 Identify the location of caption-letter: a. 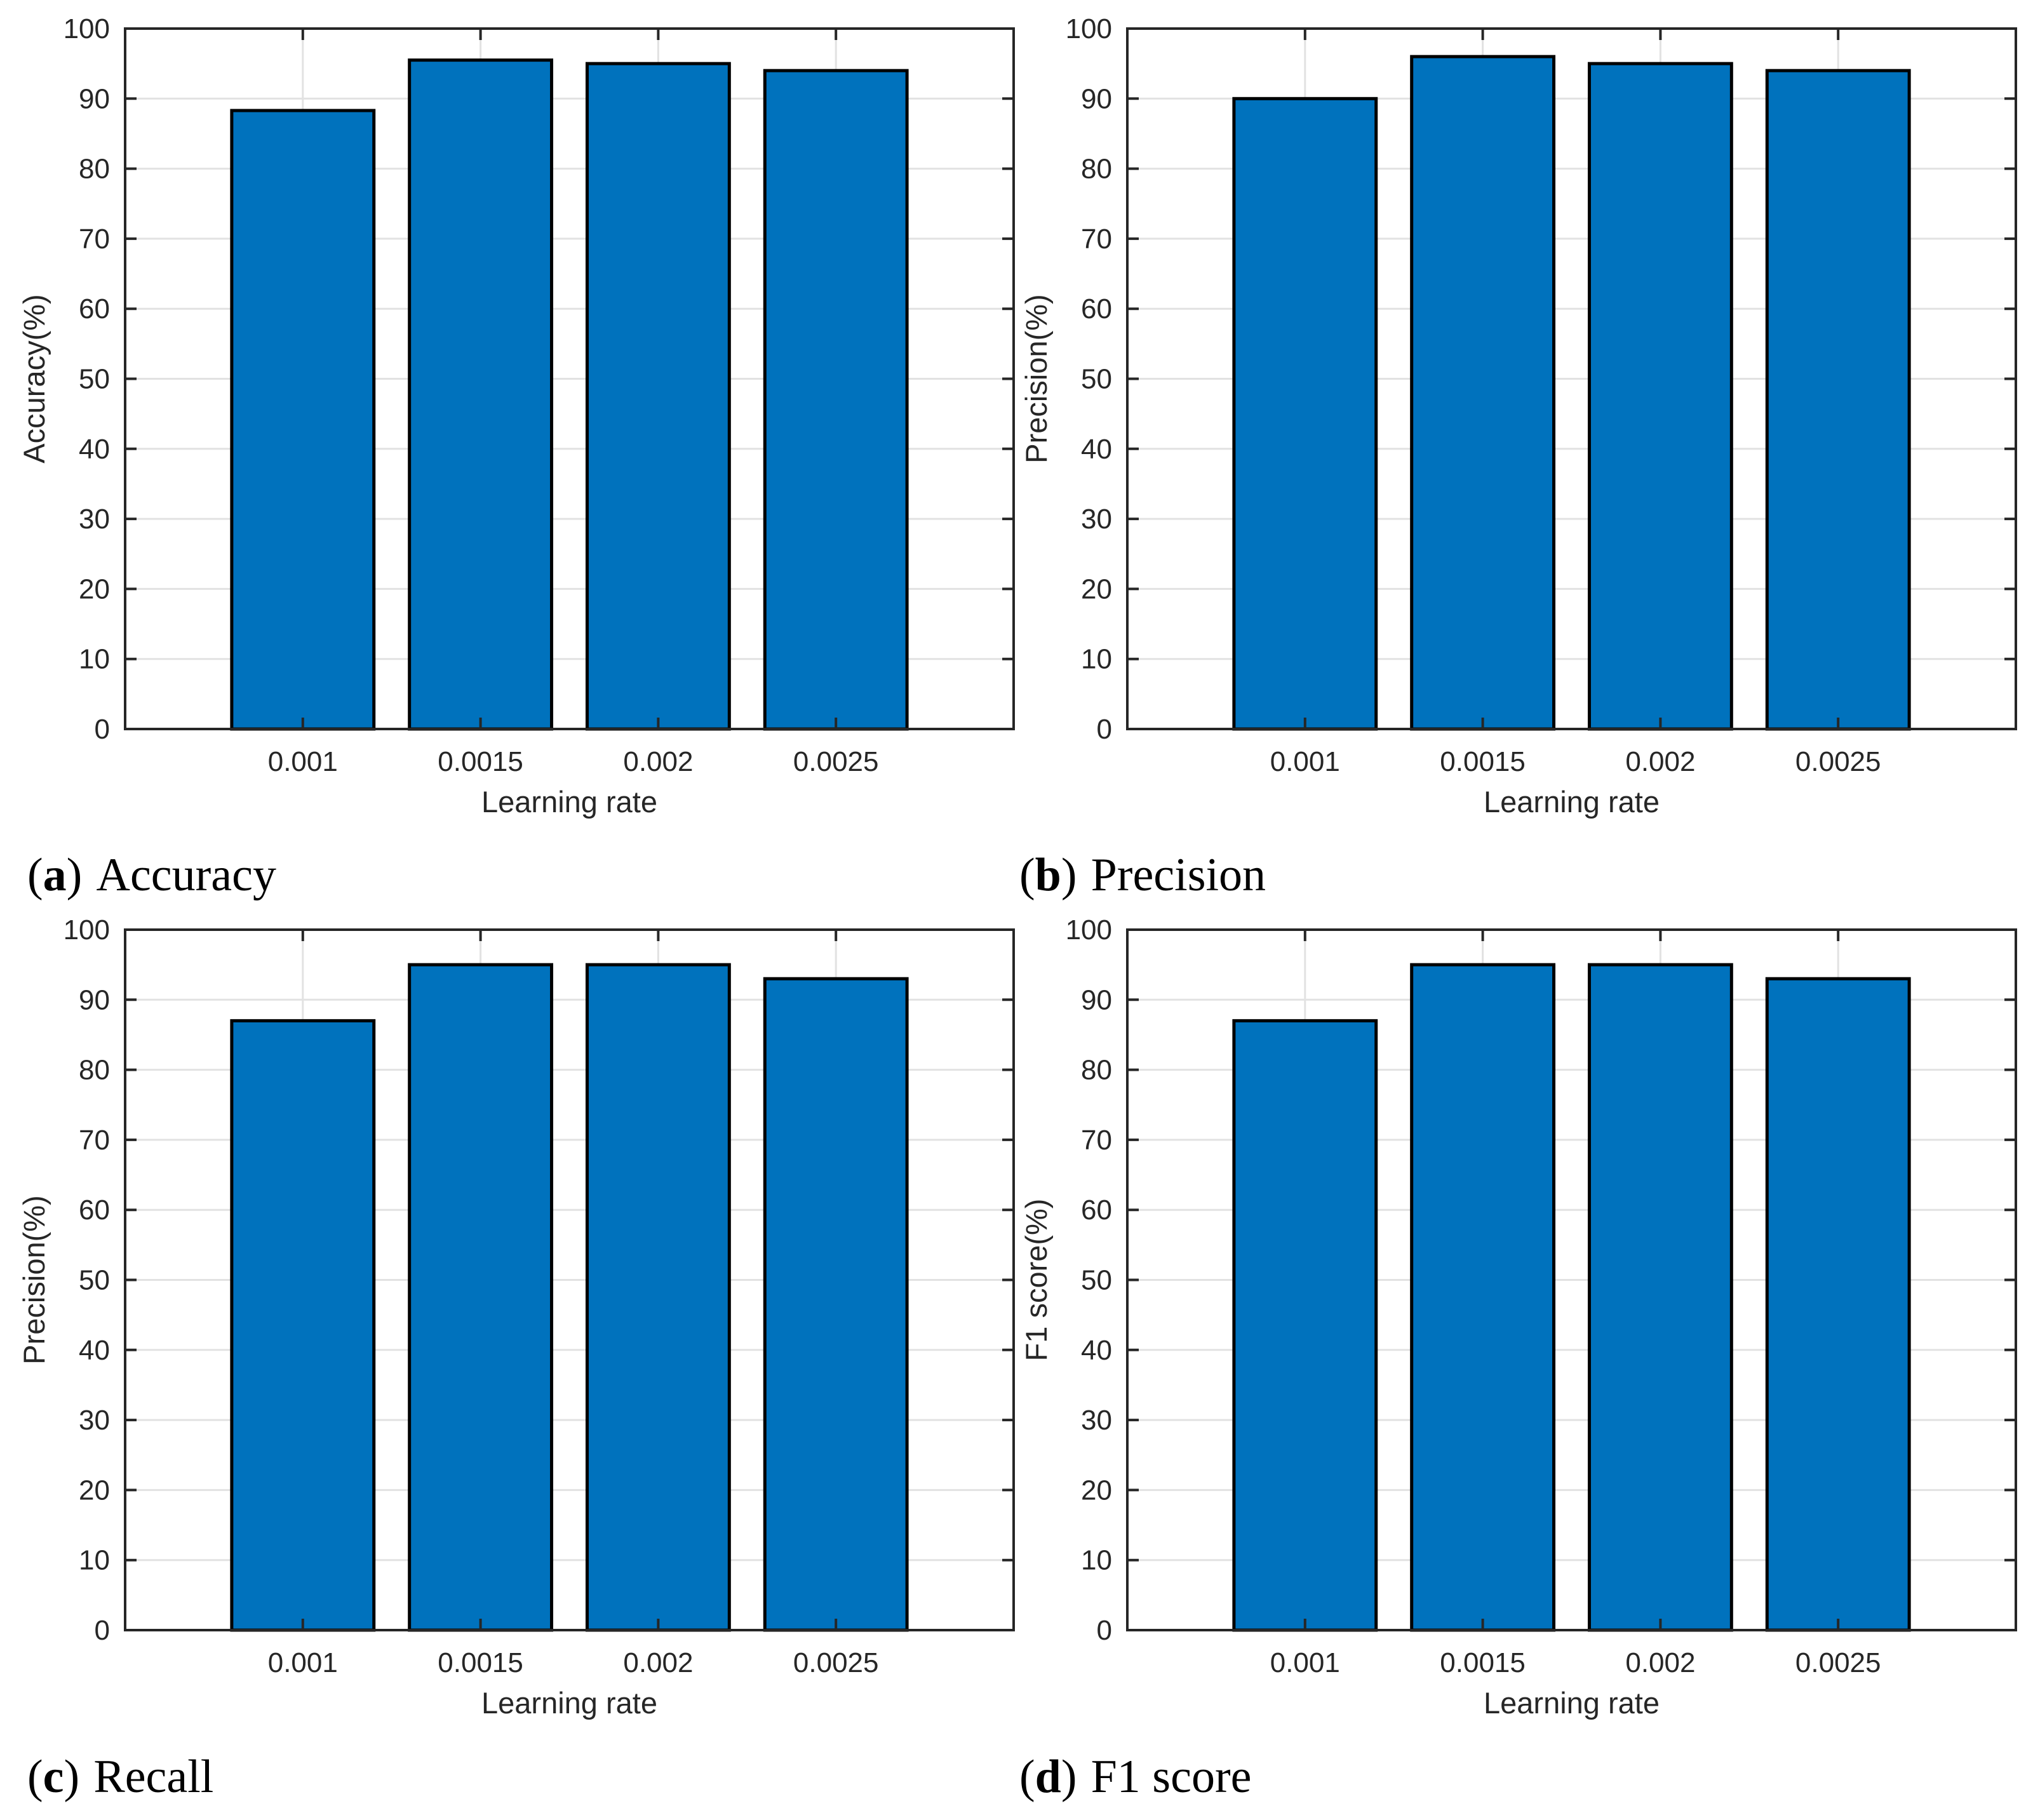
(55, 875).